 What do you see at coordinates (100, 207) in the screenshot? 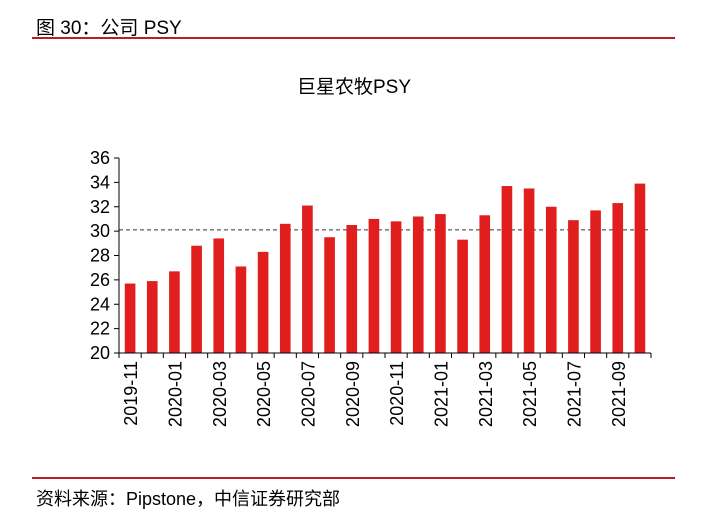
I see `y-tick-label: 32` at bounding box center [100, 207].